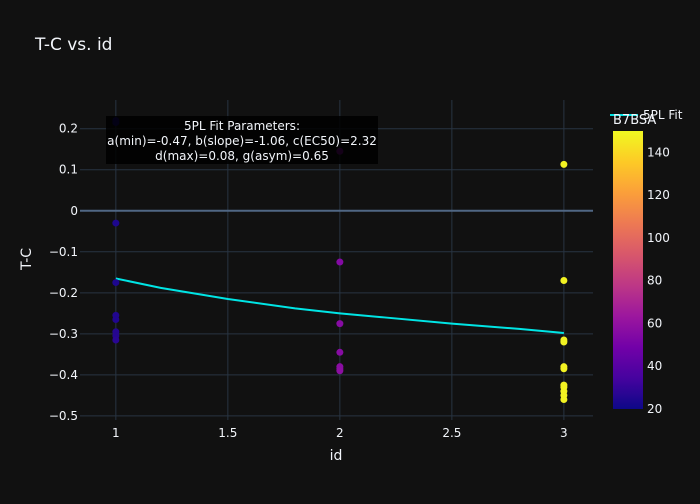 The width and height of the screenshot is (700, 504). Describe the element at coordinates (658, 195) in the screenshot. I see `colorbar-tick-label: 120` at that location.